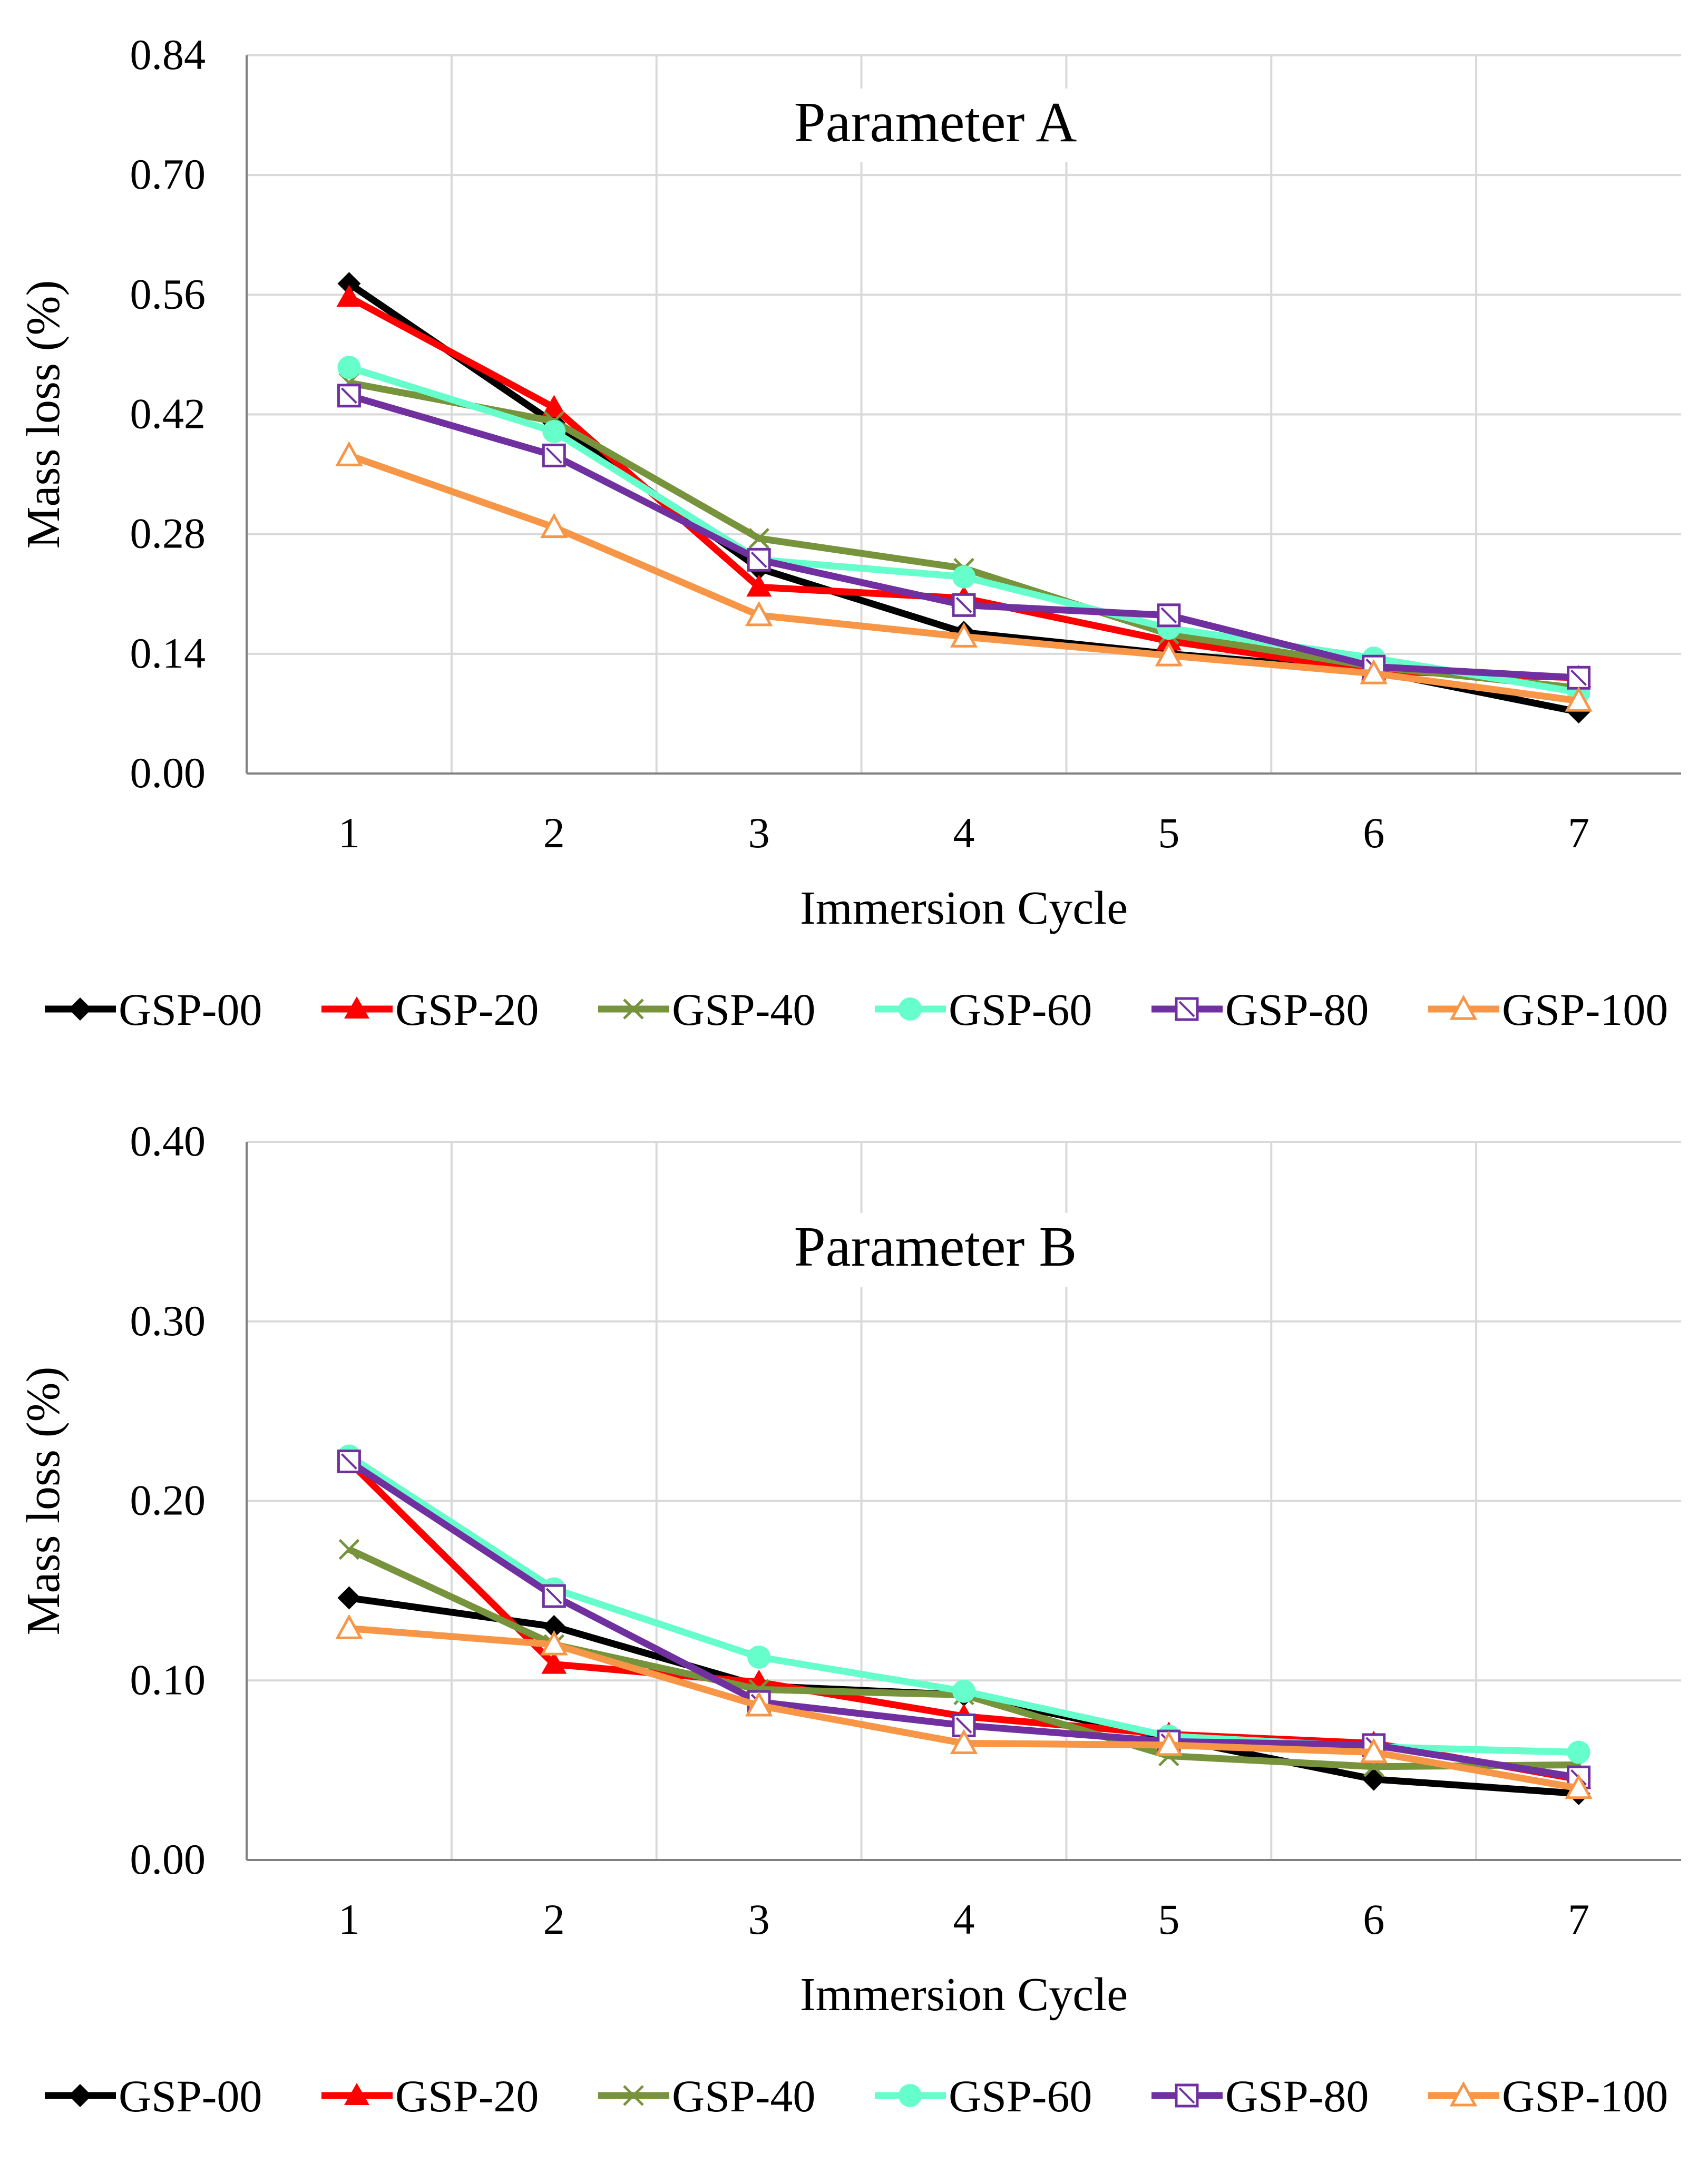 This screenshot has height=2173, width=1708. What do you see at coordinates (168, 1141) in the screenshot?
I see `y-tick-label: 0.40` at bounding box center [168, 1141].